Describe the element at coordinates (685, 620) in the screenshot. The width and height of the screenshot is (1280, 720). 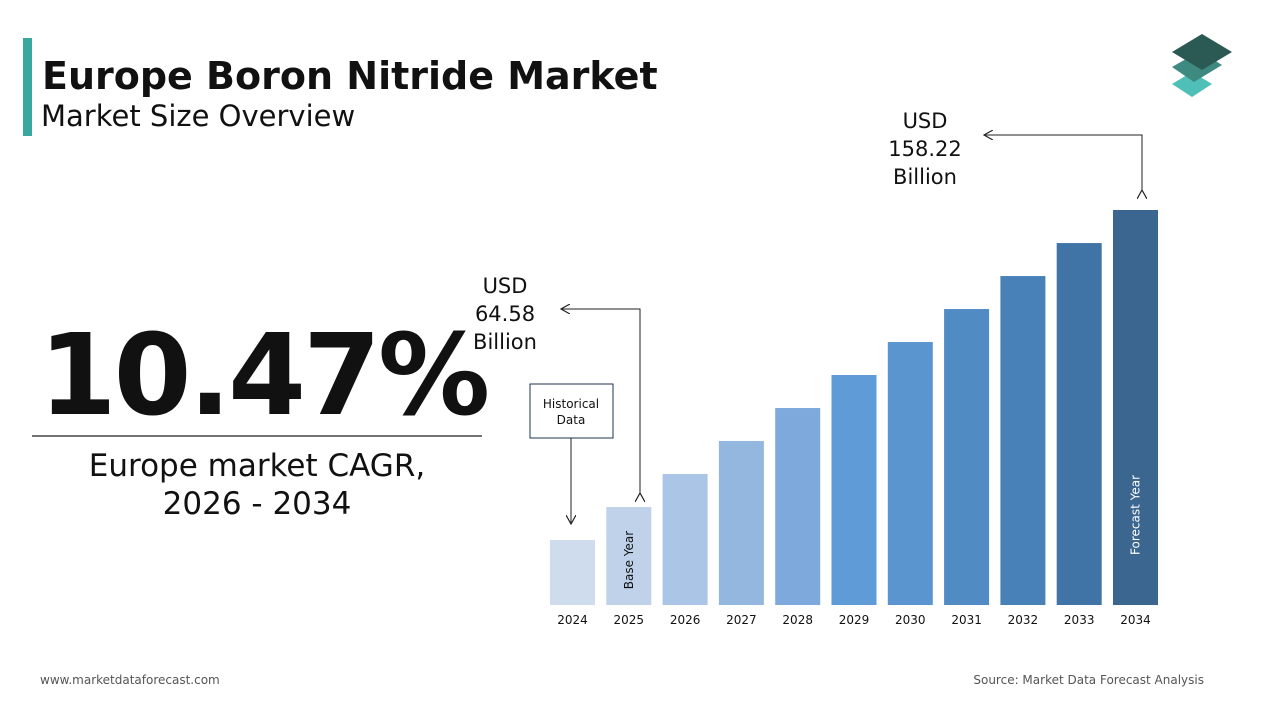
I see `x-tick-label: 2026` at that location.